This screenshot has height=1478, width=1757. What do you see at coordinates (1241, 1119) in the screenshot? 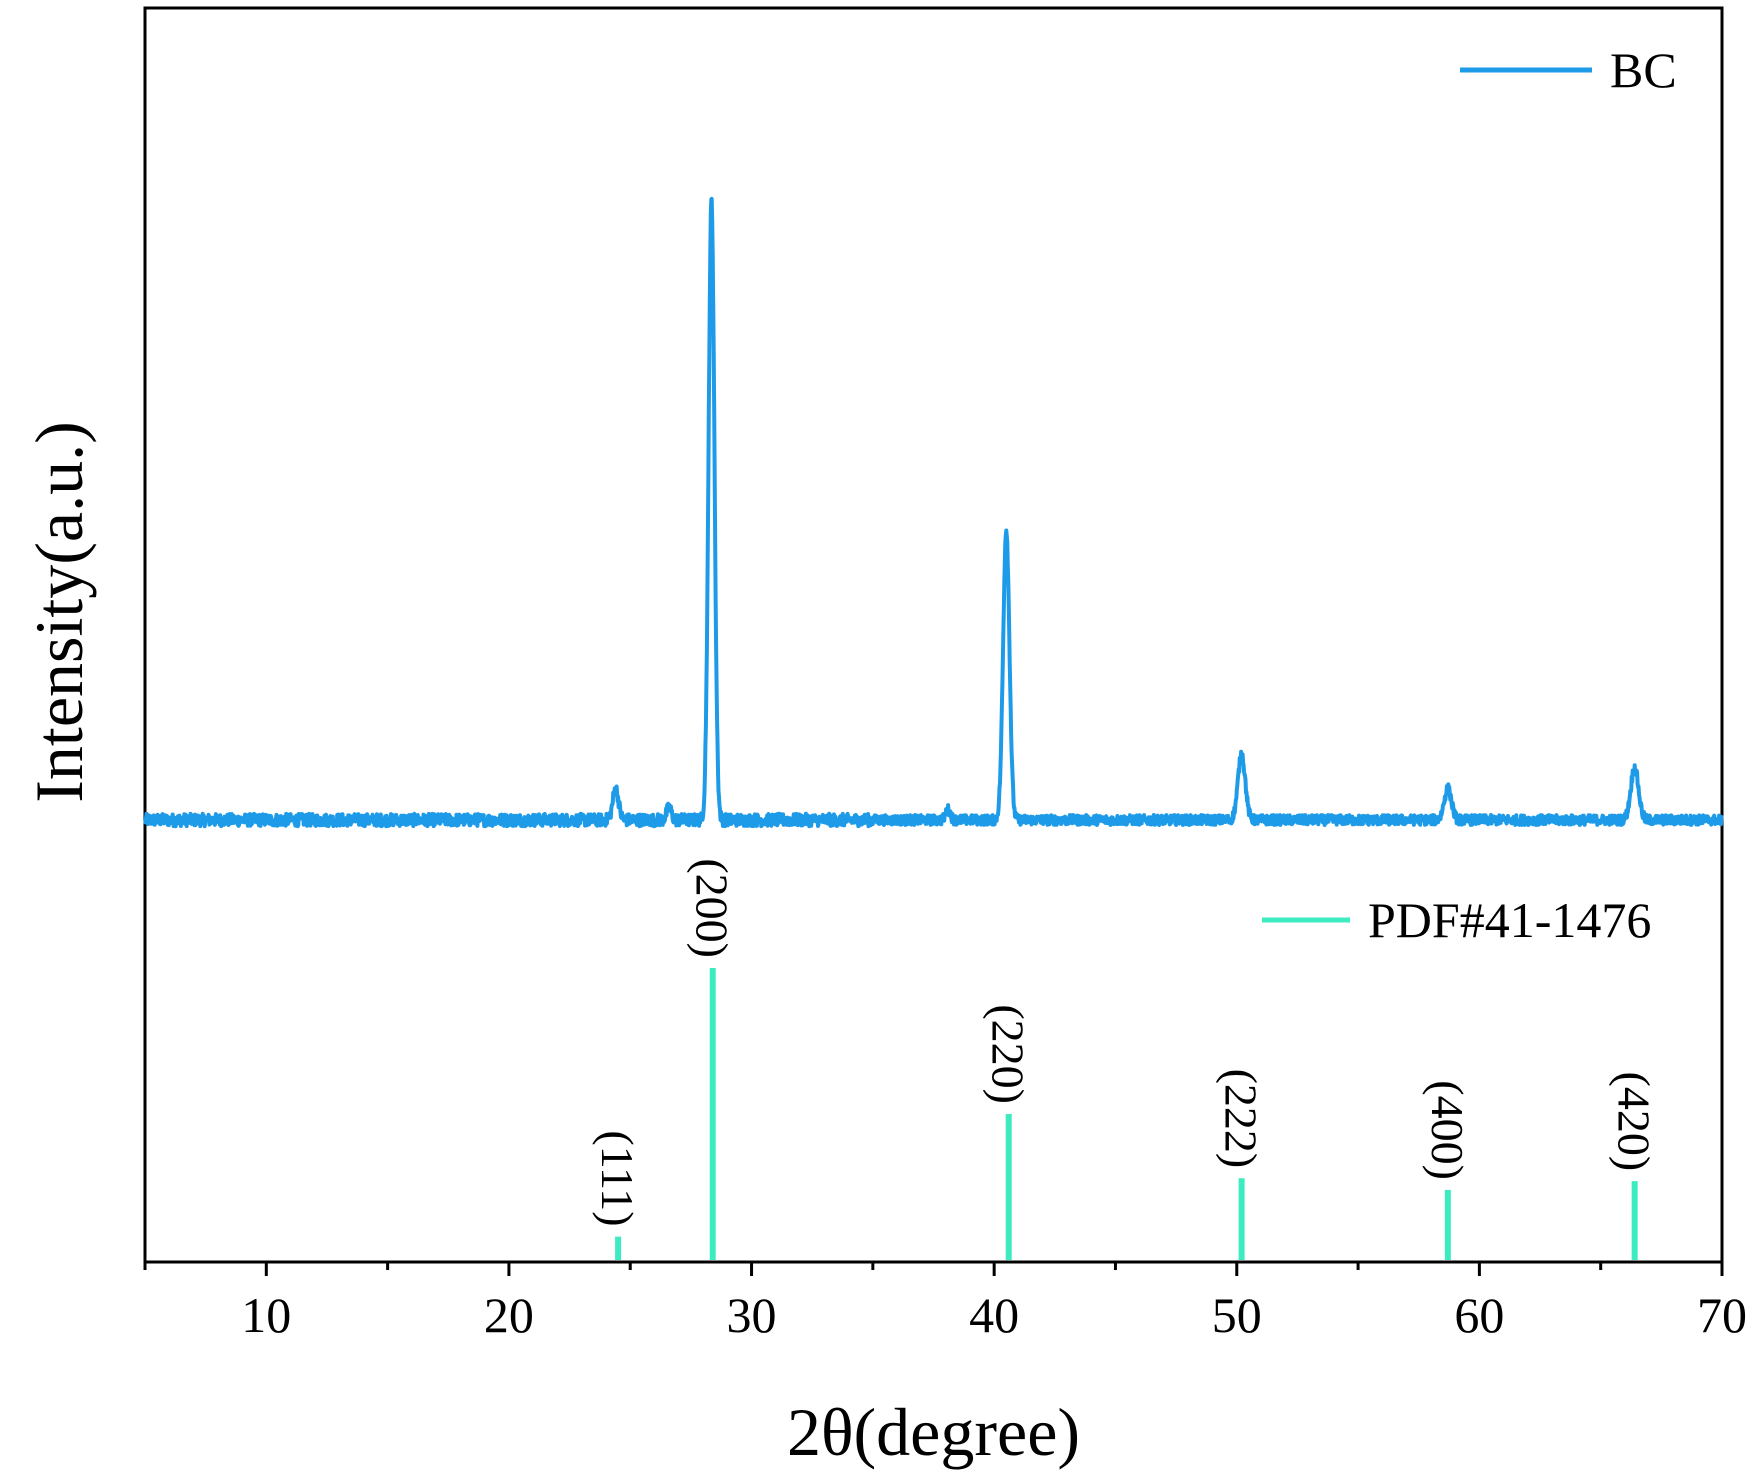
I see `hkl-label: (222)` at bounding box center [1241, 1119].